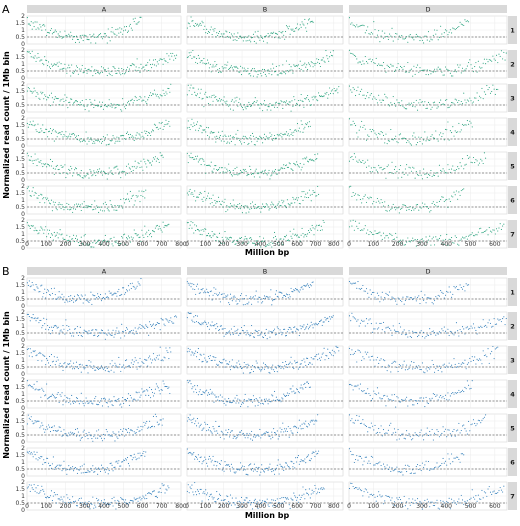 Image resolution: width=520 pixels, height=526 pixels. What do you see at coordinates (428, 166) in the screenshot?
I see `facet-D5` at bounding box center [428, 166].